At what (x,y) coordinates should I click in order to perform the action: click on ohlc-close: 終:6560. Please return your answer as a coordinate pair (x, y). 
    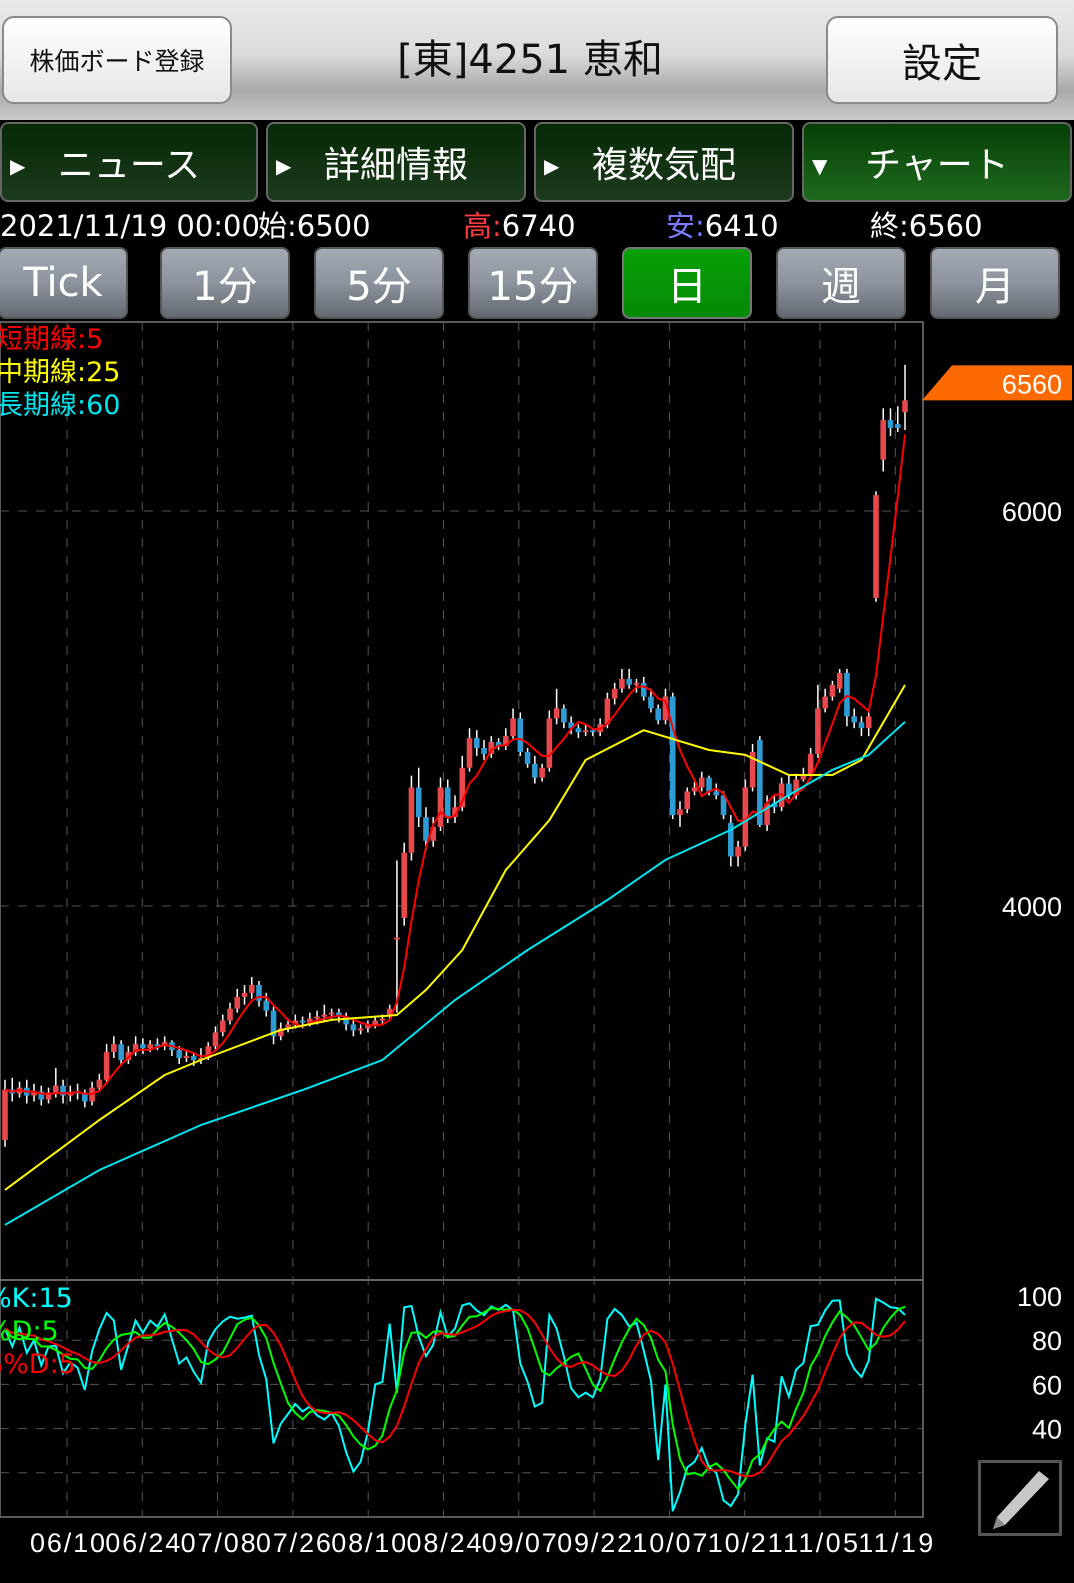
    Looking at the image, I should click on (926, 226).